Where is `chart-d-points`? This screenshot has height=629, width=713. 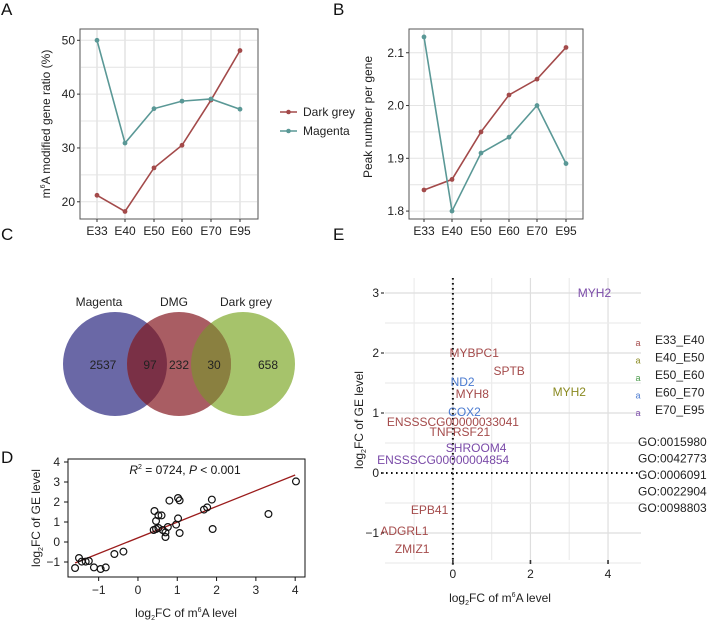
chart-d-points is located at coordinates (185, 525).